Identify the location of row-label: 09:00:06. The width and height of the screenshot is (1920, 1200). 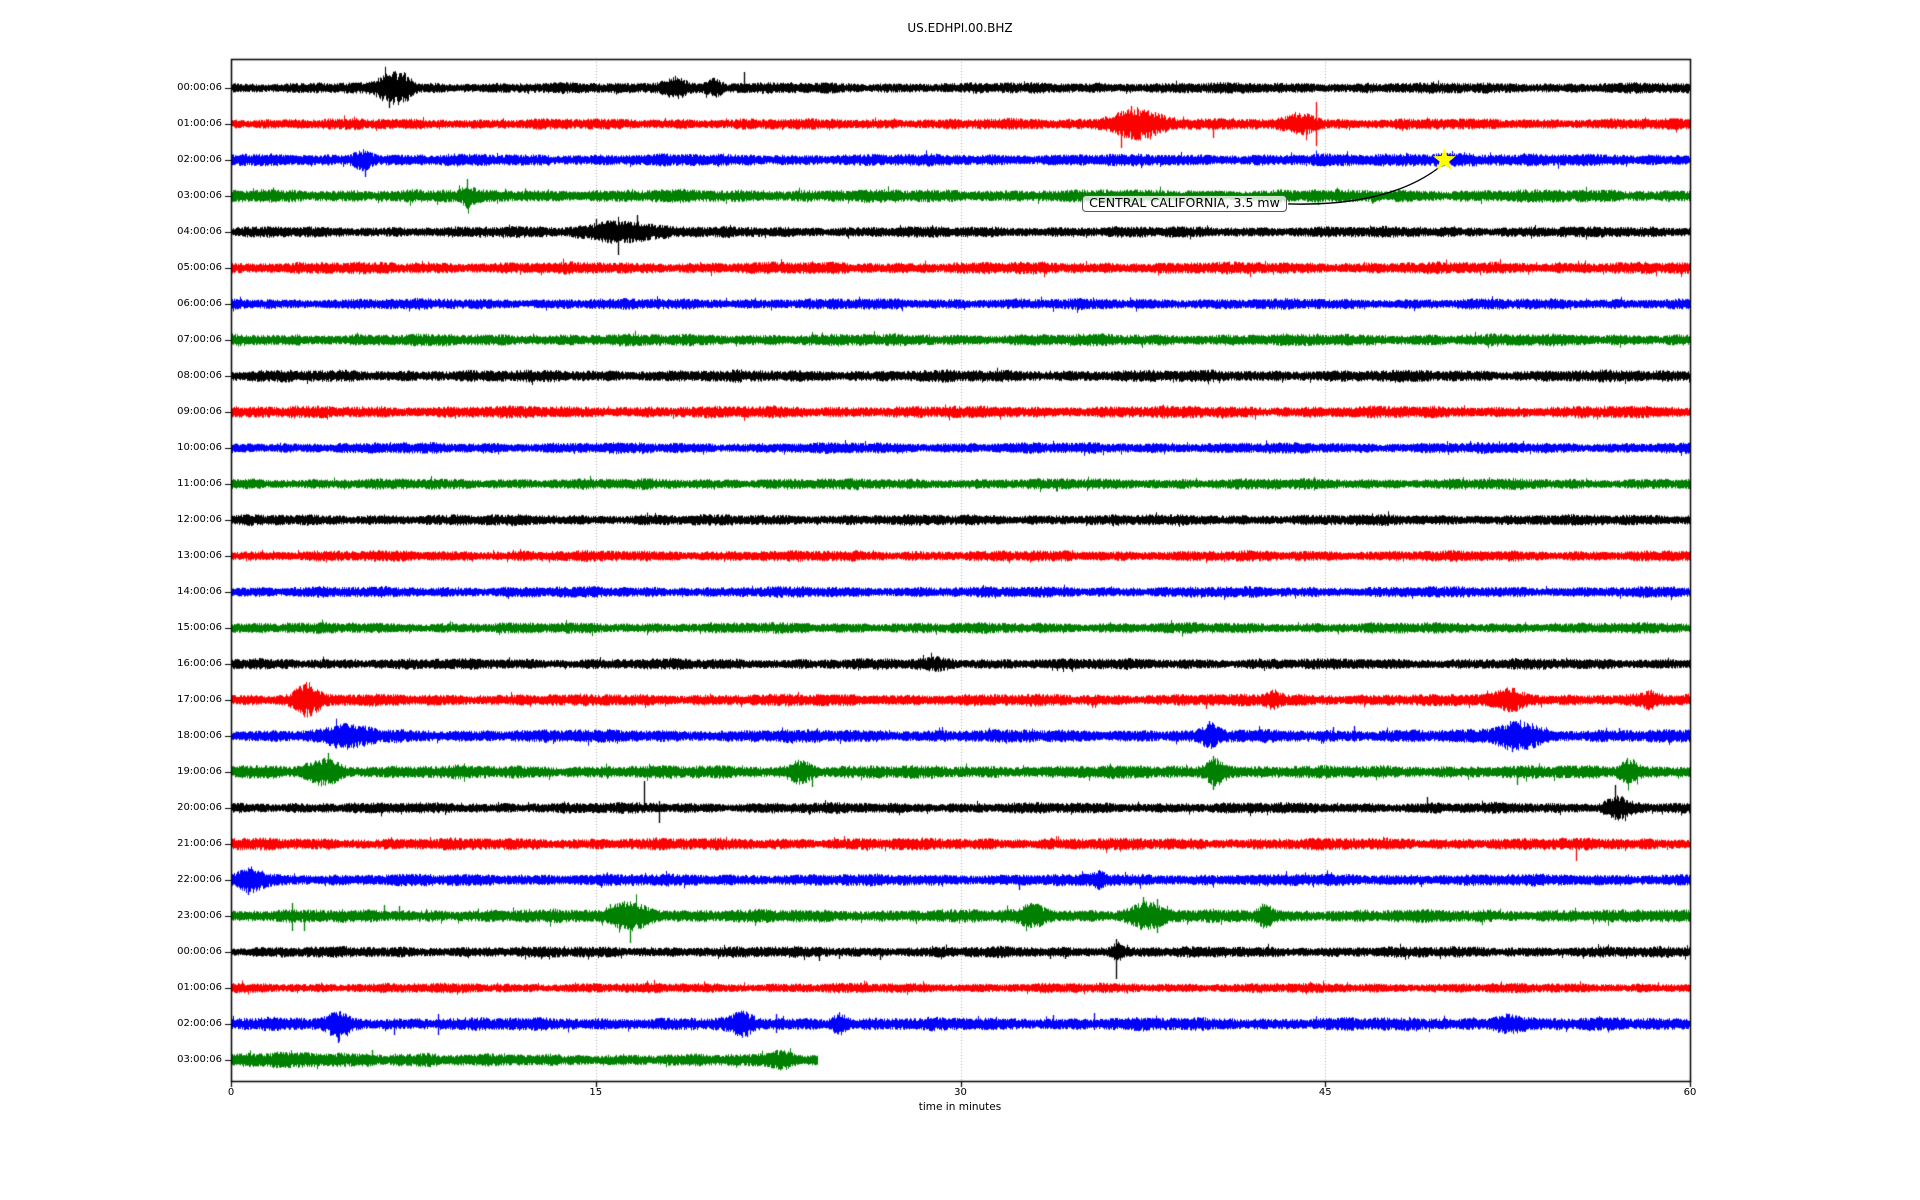
(199, 411).